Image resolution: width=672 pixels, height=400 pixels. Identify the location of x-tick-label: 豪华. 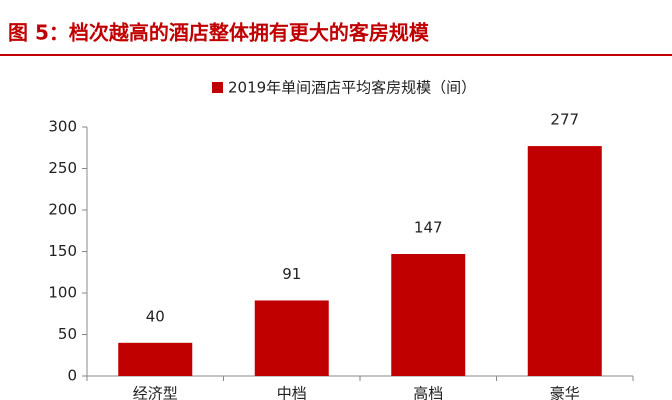
(565, 392).